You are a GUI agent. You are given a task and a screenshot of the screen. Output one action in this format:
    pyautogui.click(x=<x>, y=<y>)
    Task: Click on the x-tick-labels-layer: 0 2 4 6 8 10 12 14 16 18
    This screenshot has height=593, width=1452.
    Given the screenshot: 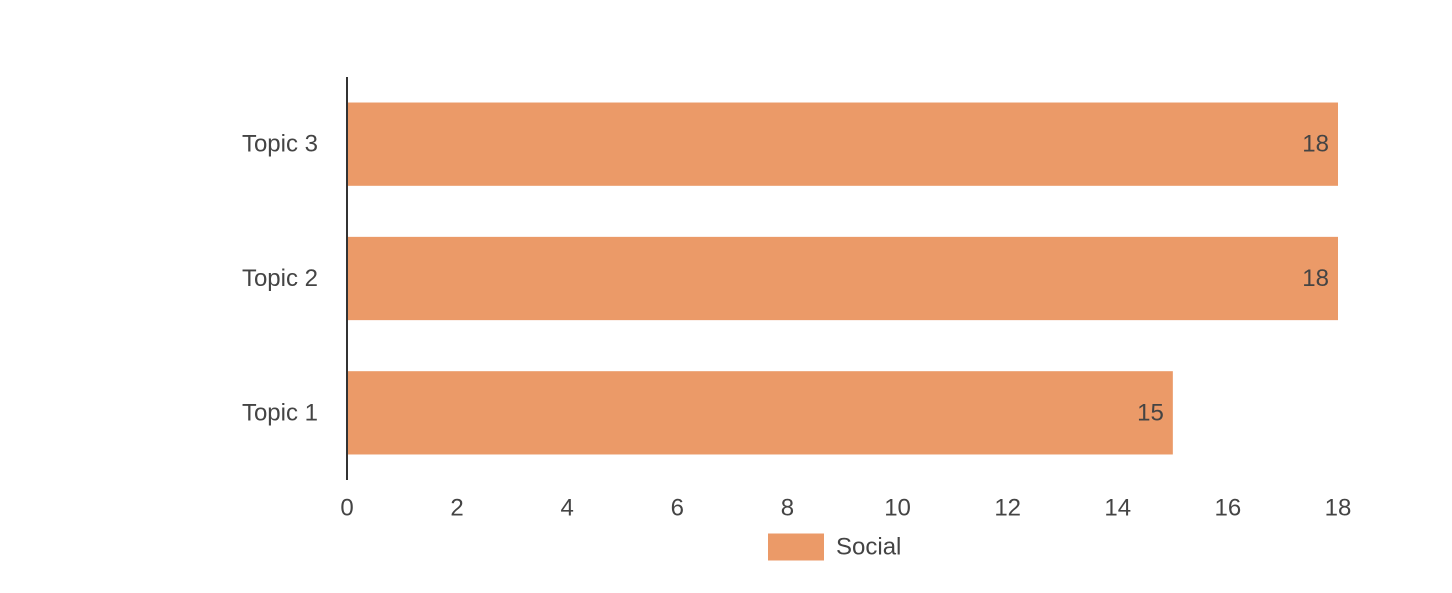 What is the action you would take?
    pyautogui.click(x=845, y=508)
    